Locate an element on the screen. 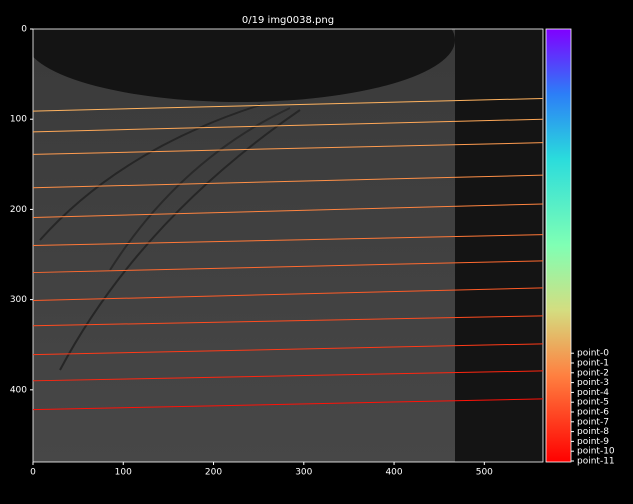 Image resolution: width=633 pixels, height=504 pixels. legend-label: point-4 is located at coordinates (593, 393).